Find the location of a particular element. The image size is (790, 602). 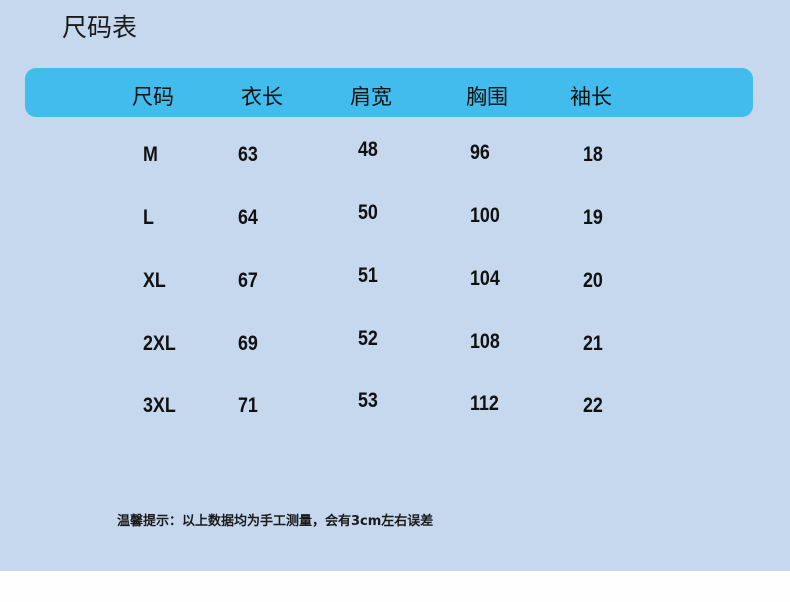

table-cell: 104 is located at coordinates (485, 278).